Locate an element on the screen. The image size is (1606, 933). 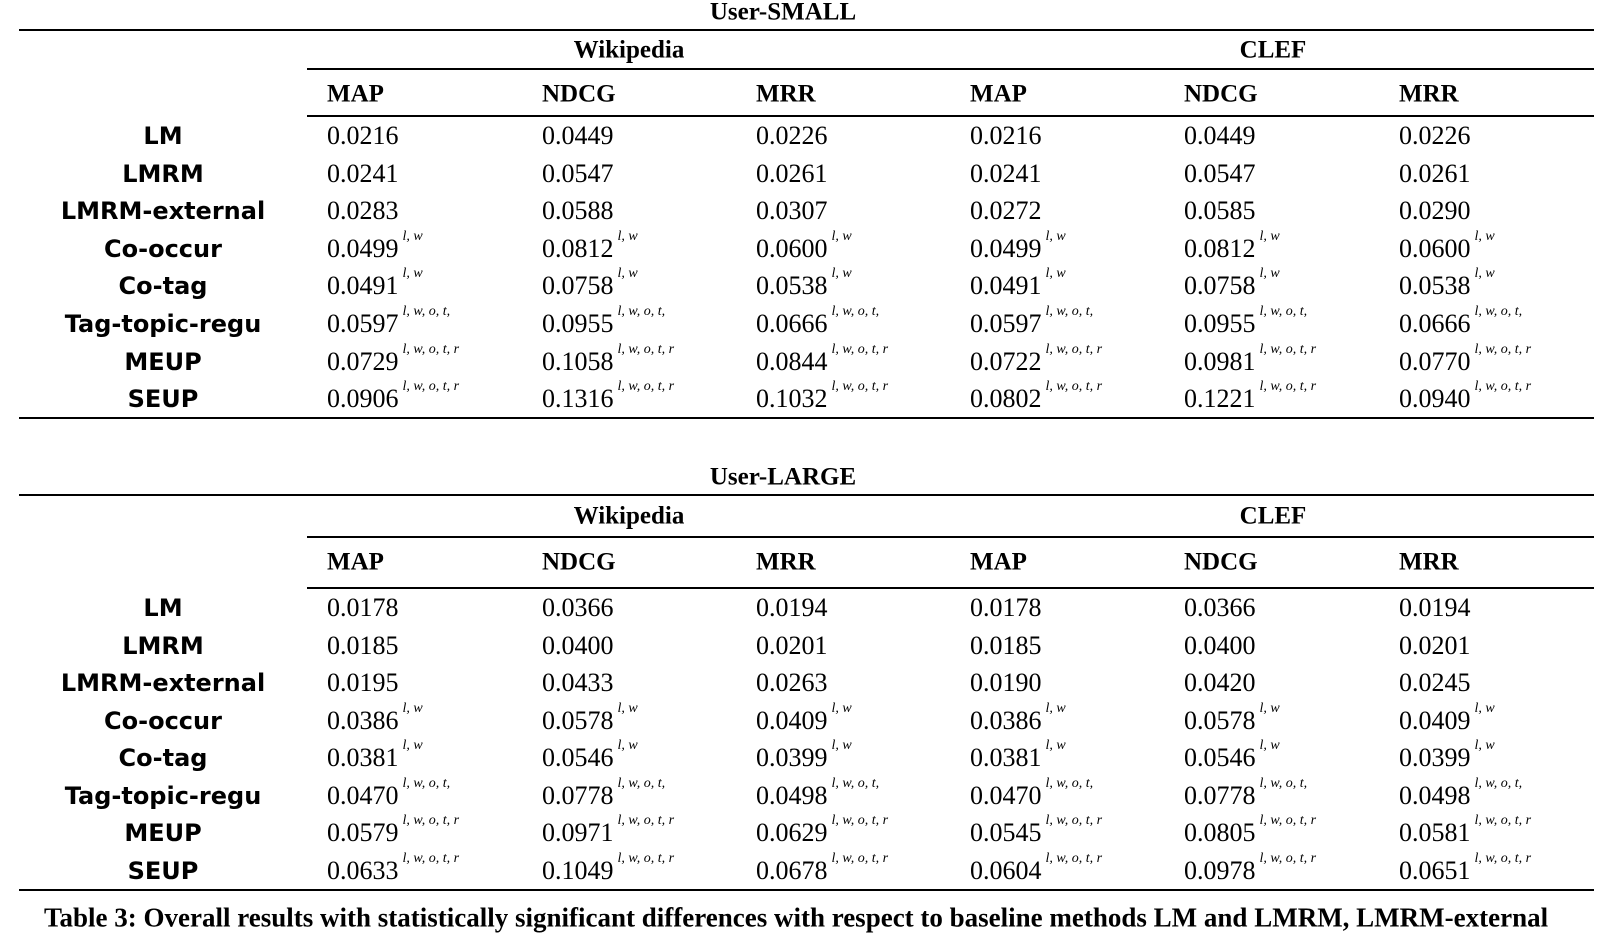
cell-value: 0.0981 l, w, o, t, r is located at coordinates (1250, 358).